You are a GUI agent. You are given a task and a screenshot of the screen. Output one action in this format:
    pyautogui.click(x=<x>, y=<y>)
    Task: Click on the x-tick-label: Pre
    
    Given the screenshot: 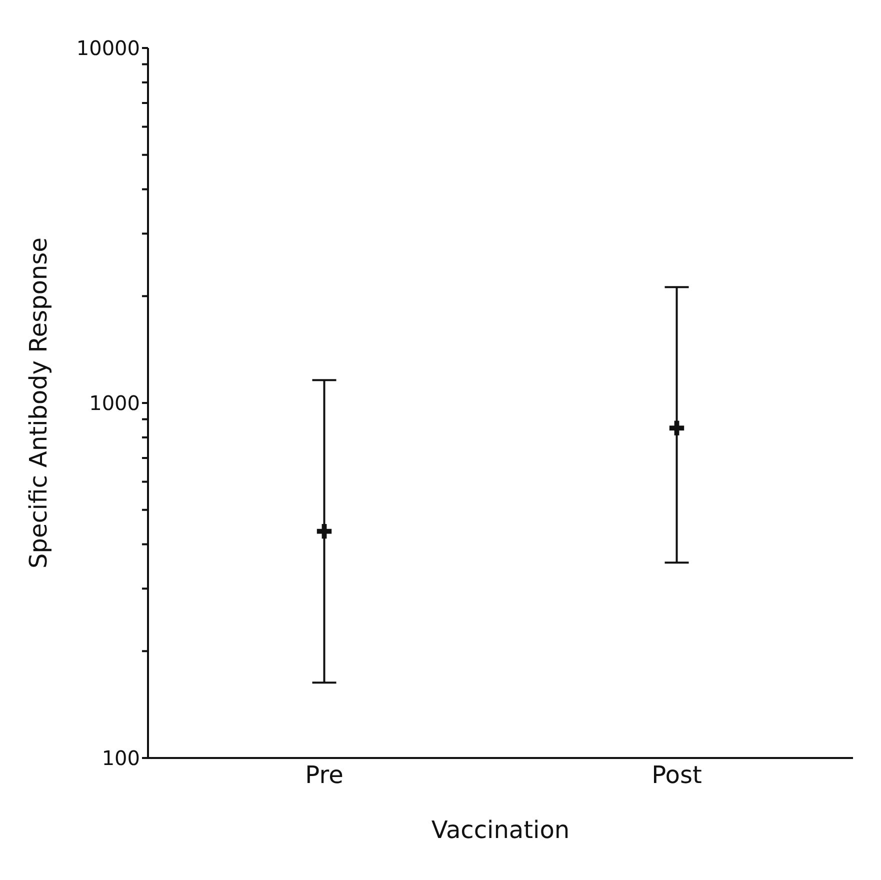 What is the action you would take?
    pyautogui.click(x=324, y=775)
    